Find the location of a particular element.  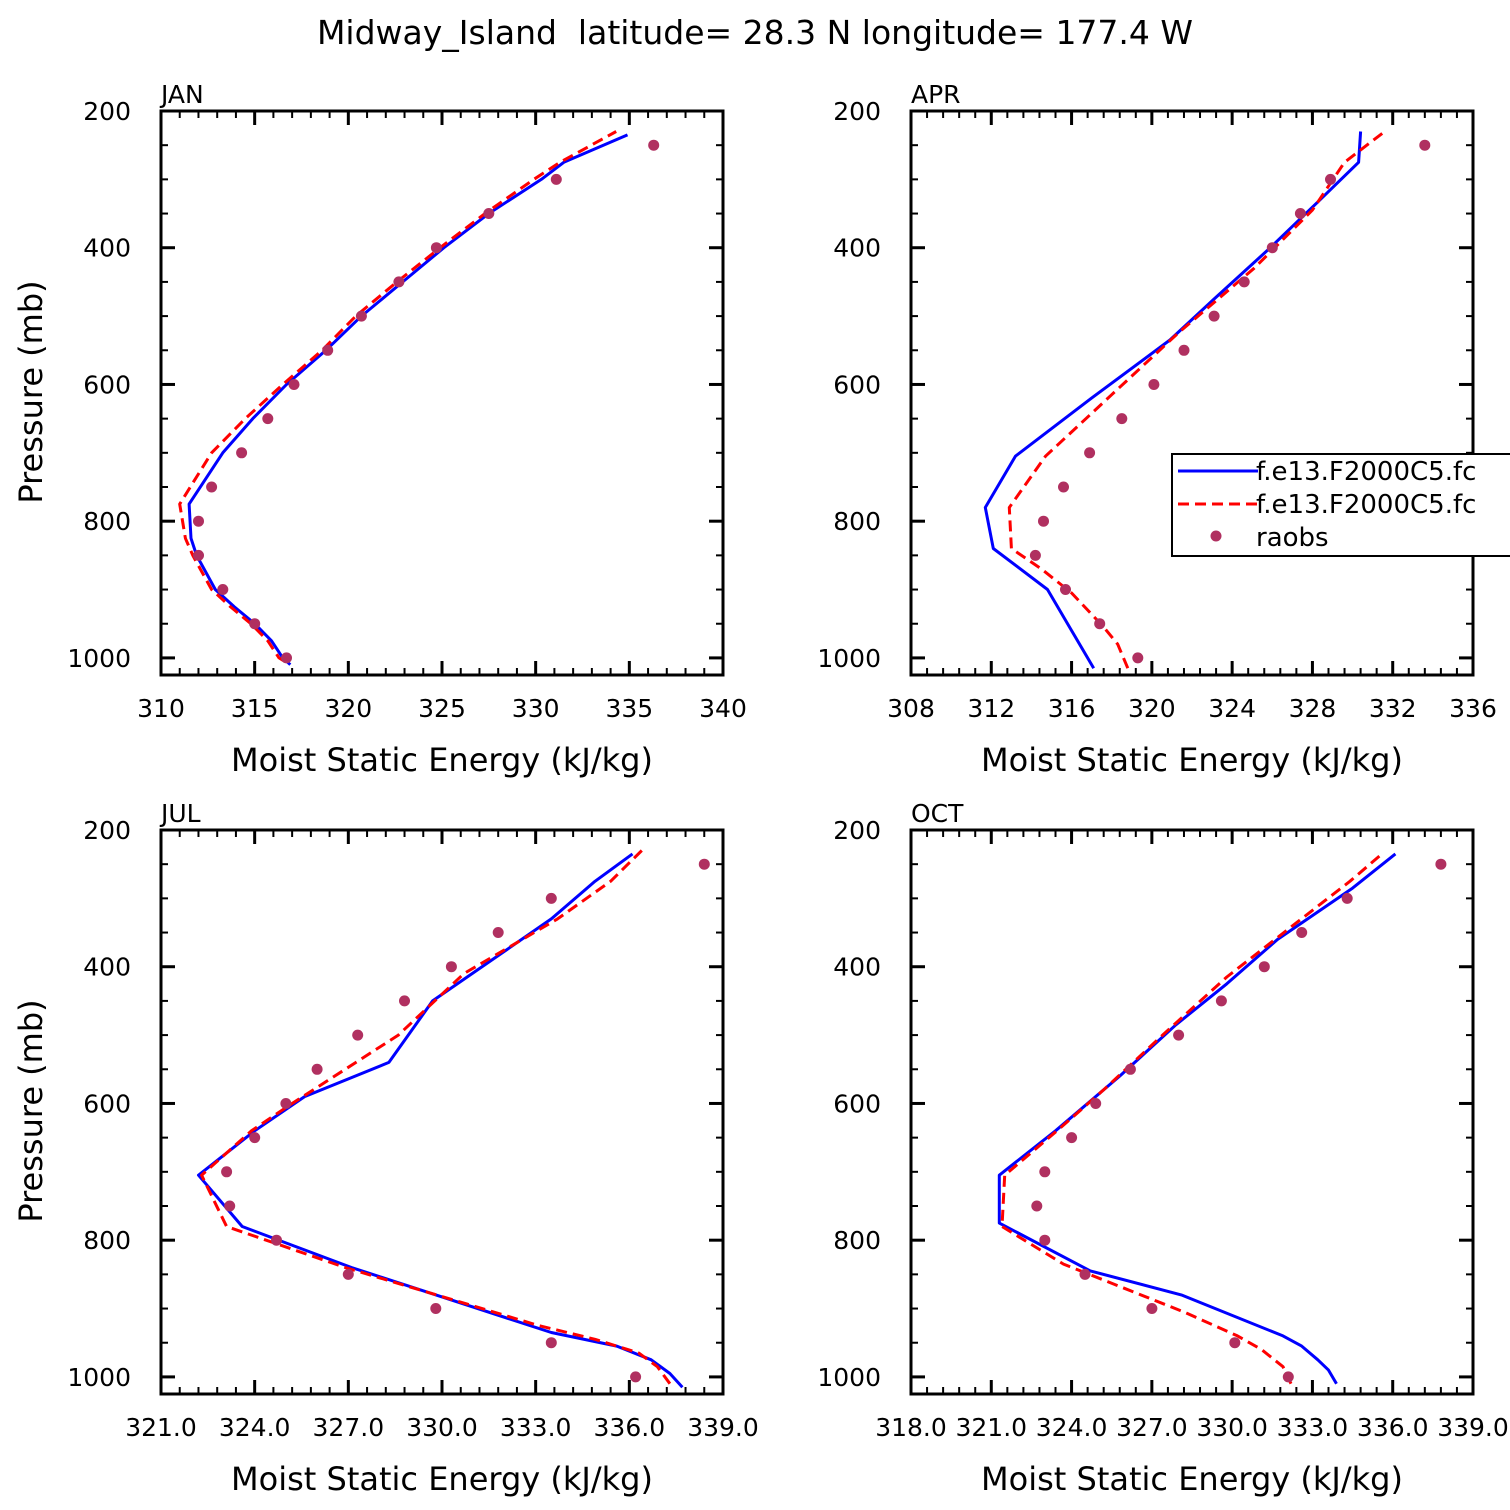

x-tick-label: 316 is located at coordinates (1072, 708).